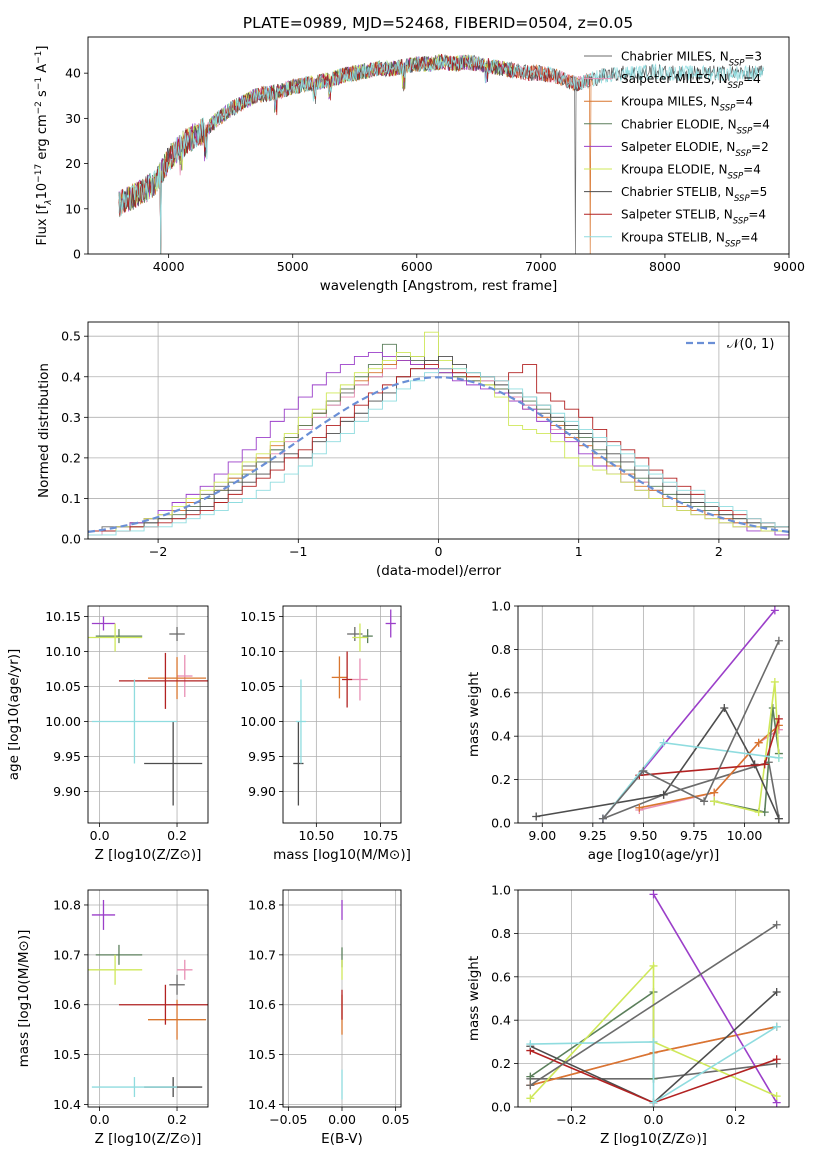 The width and height of the screenshot is (819, 1170). I want to click on y-tick-label: 10.6, so click(67, 1004).